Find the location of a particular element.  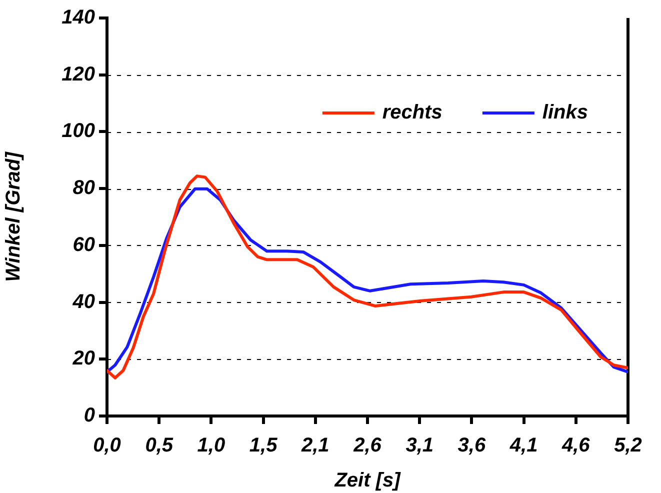

y-tick-label: 100 is located at coordinates (78, 131).